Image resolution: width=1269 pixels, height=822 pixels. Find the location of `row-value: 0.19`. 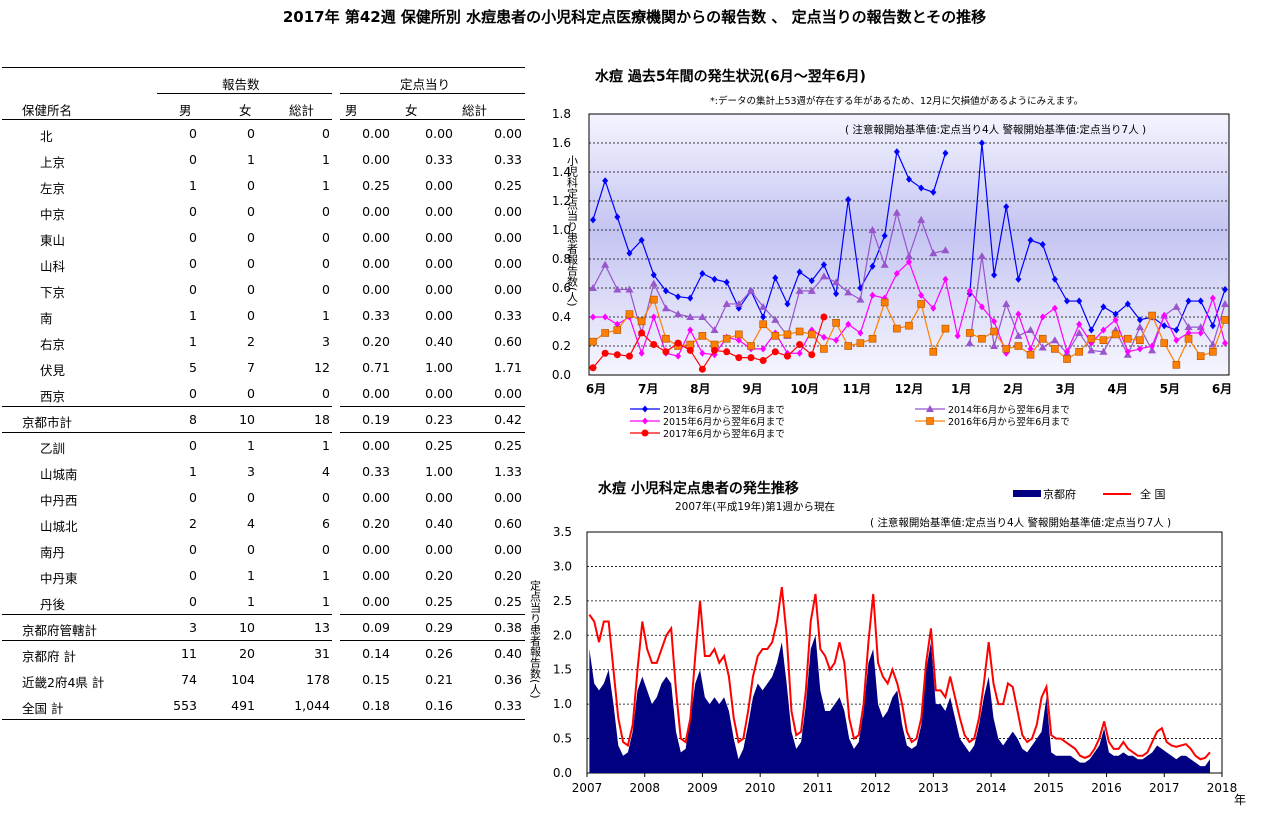

row-value: 0.19 is located at coordinates (376, 419).